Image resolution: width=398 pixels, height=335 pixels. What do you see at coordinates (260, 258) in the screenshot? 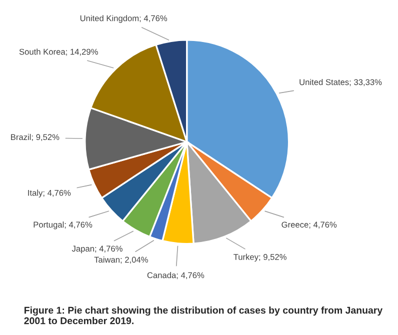
I see `slice-label: Turkey; 9,52%` at bounding box center [260, 258].